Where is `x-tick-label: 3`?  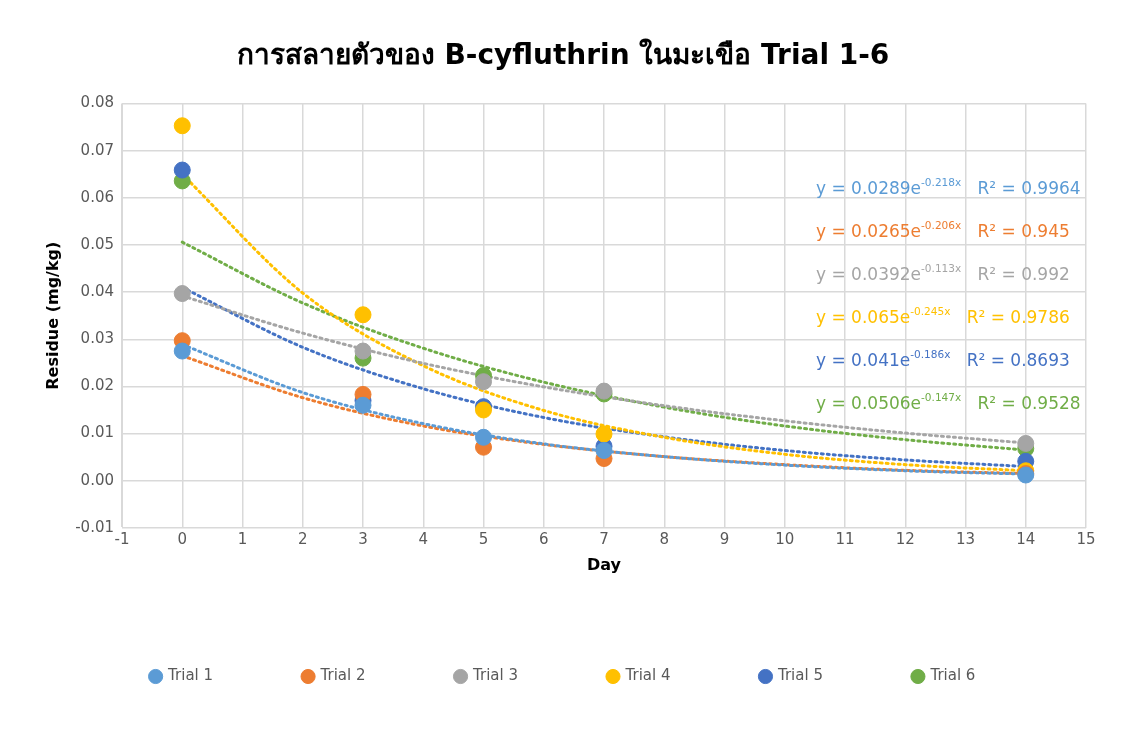 x-tick-label: 3 is located at coordinates (363, 538).